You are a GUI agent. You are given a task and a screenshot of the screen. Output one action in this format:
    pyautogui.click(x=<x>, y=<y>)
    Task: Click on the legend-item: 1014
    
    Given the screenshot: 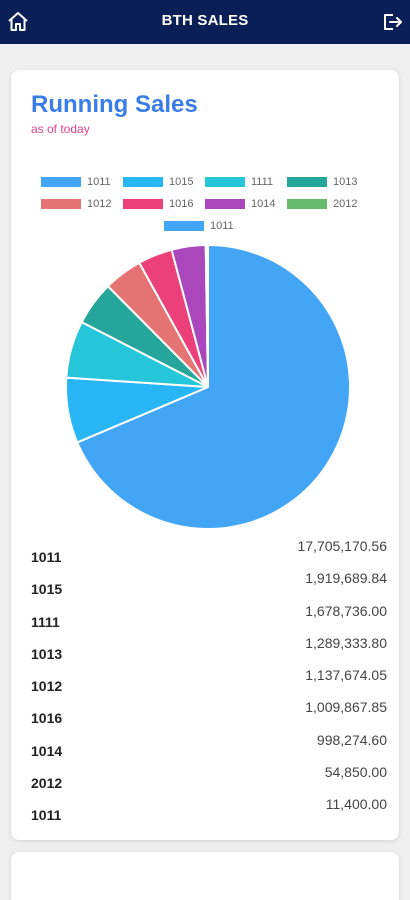 What is the action you would take?
    pyautogui.click(x=246, y=203)
    